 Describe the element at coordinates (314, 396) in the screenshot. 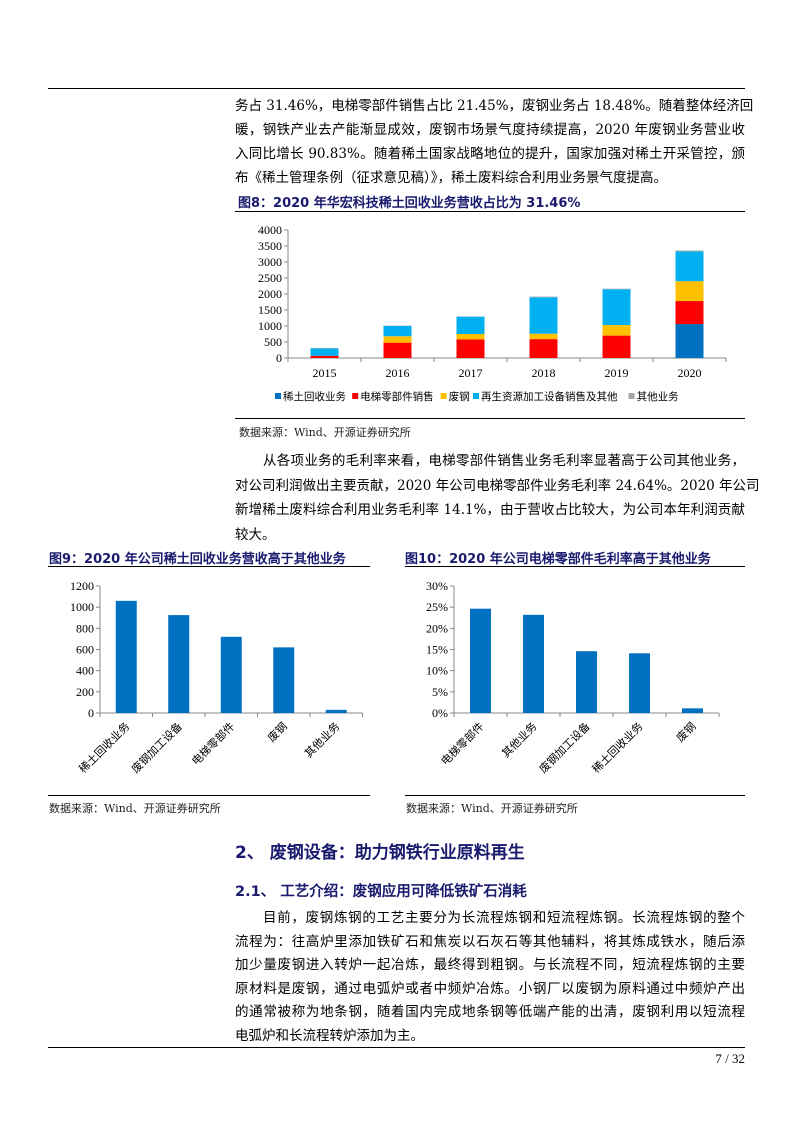

I see `legend-label: 稀土回收业务` at that location.